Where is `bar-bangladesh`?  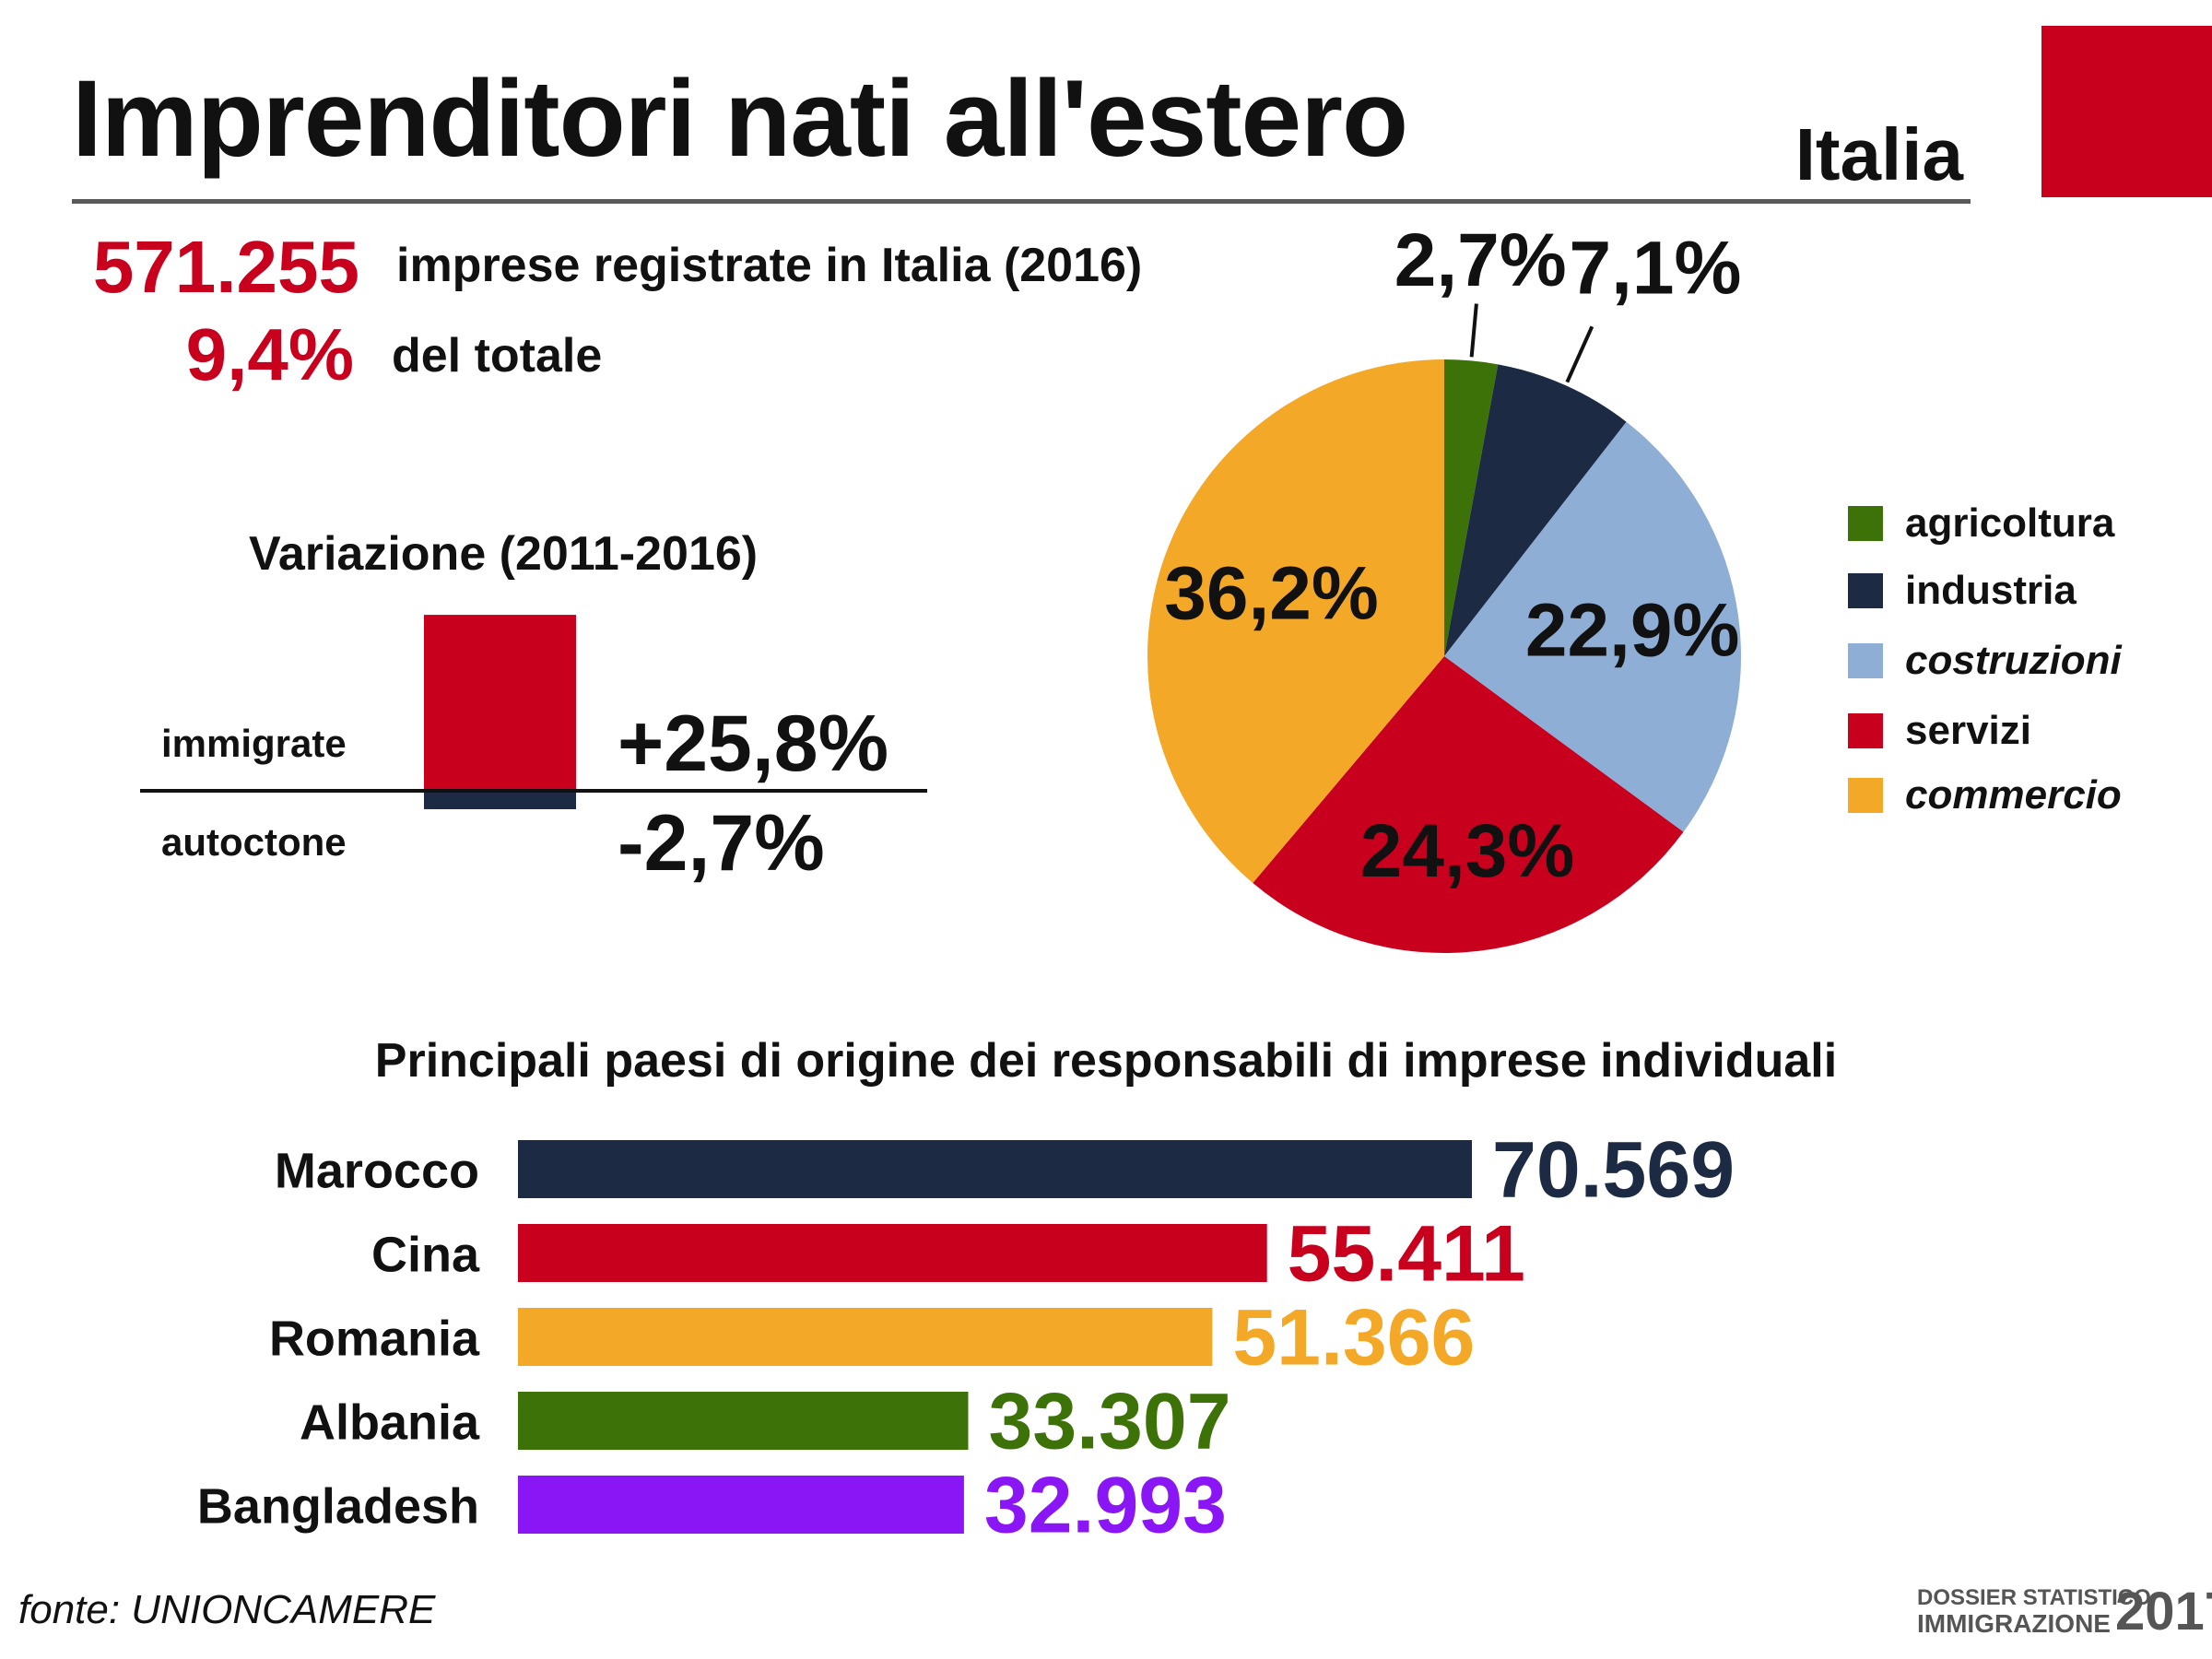
bar-bangladesh is located at coordinates (741, 1505).